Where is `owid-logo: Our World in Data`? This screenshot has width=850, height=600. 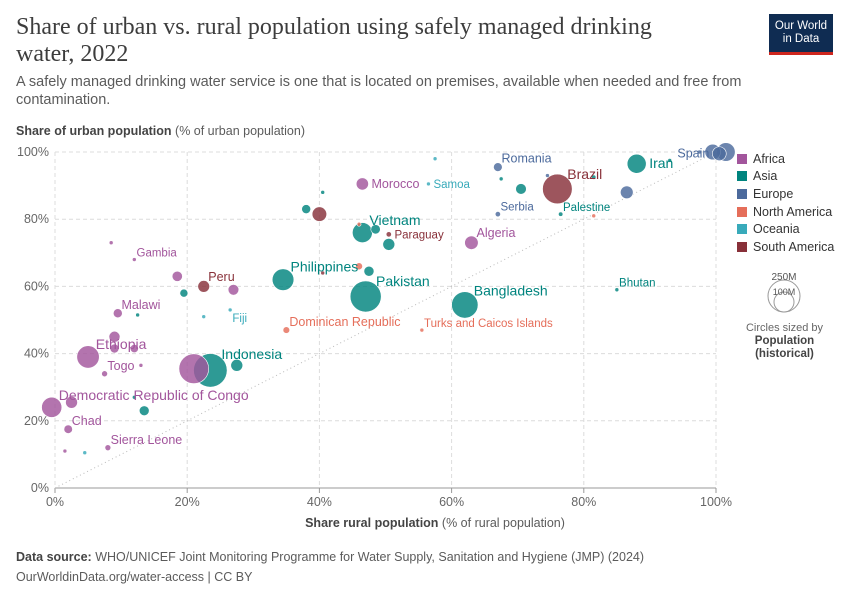
owid-logo: Our World in Data is located at coordinates (801, 34).